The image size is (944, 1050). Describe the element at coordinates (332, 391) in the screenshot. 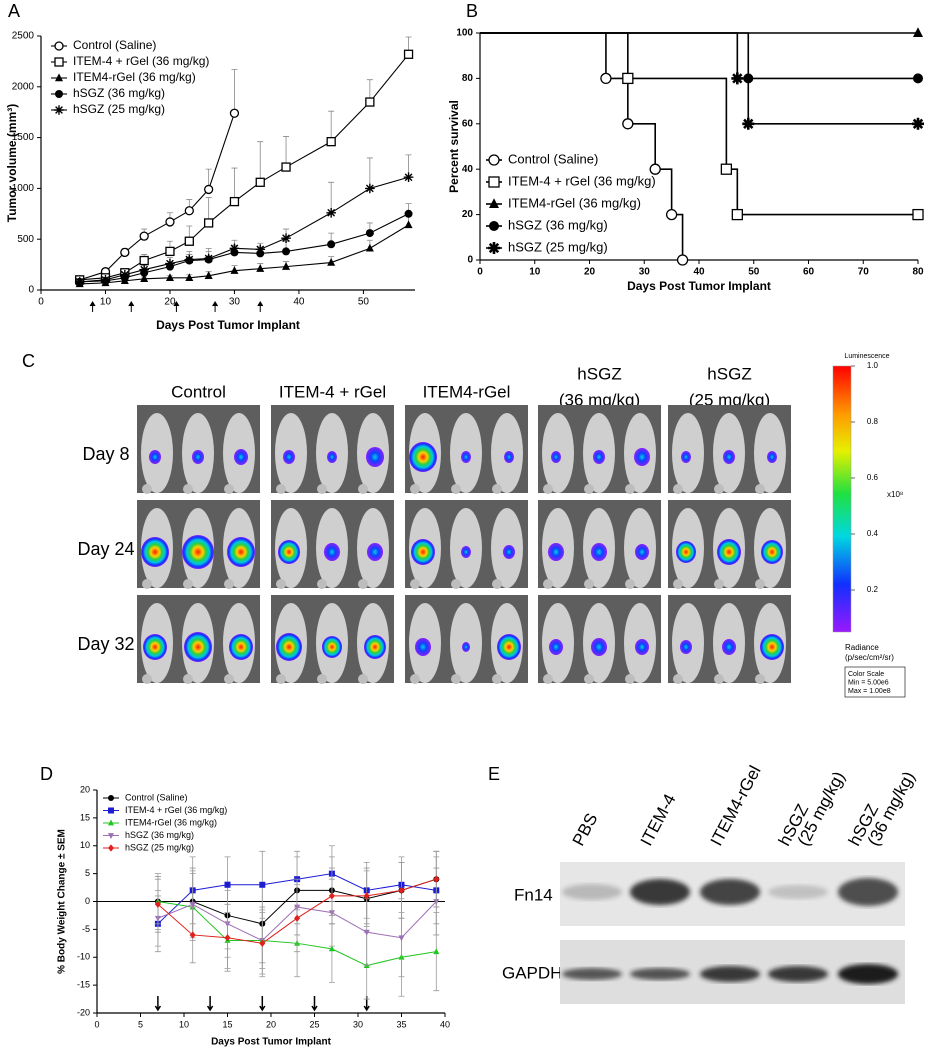

I see `column-header: ITEM-4 + rGel` at that location.